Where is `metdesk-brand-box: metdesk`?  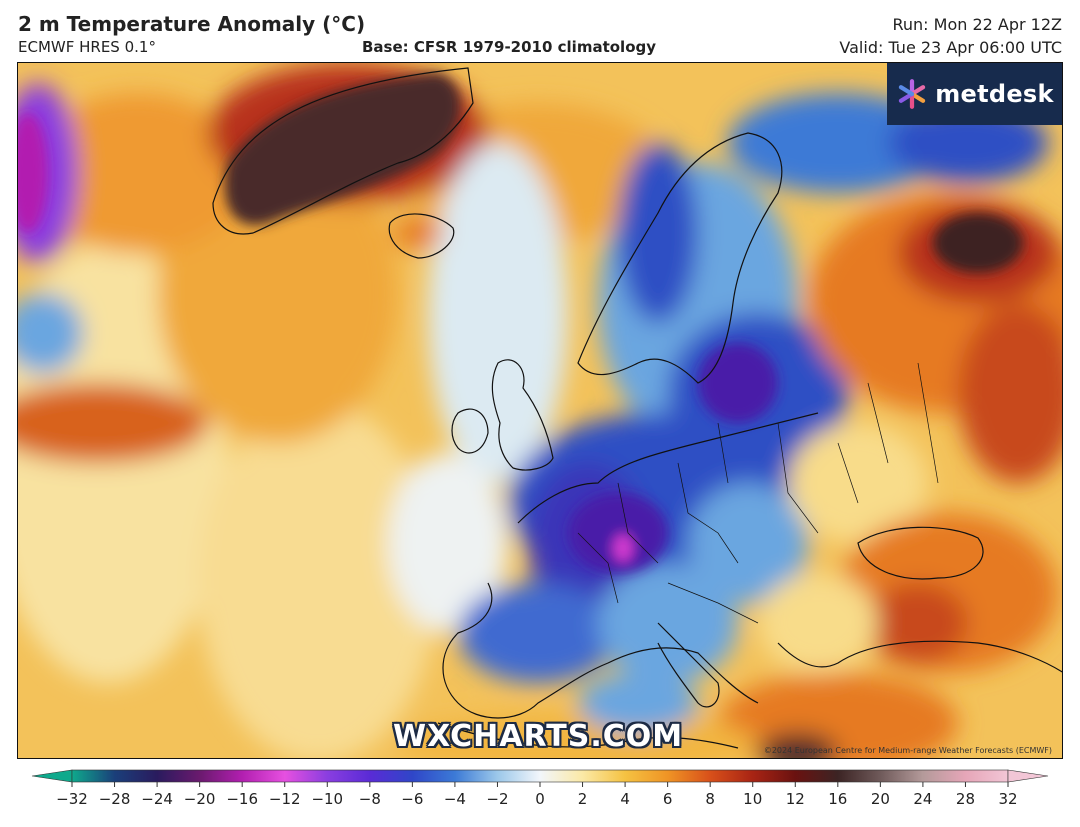
metdesk-brand-box: metdesk is located at coordinates (974, 94).